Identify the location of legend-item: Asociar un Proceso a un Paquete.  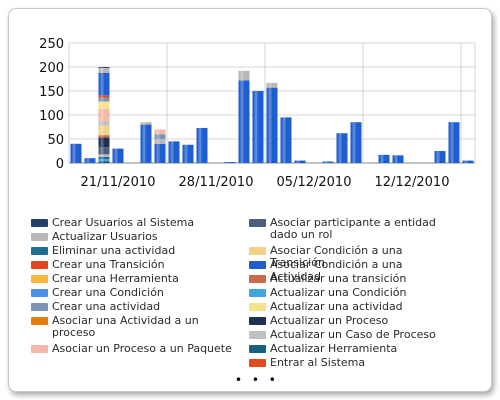
(131, 349).